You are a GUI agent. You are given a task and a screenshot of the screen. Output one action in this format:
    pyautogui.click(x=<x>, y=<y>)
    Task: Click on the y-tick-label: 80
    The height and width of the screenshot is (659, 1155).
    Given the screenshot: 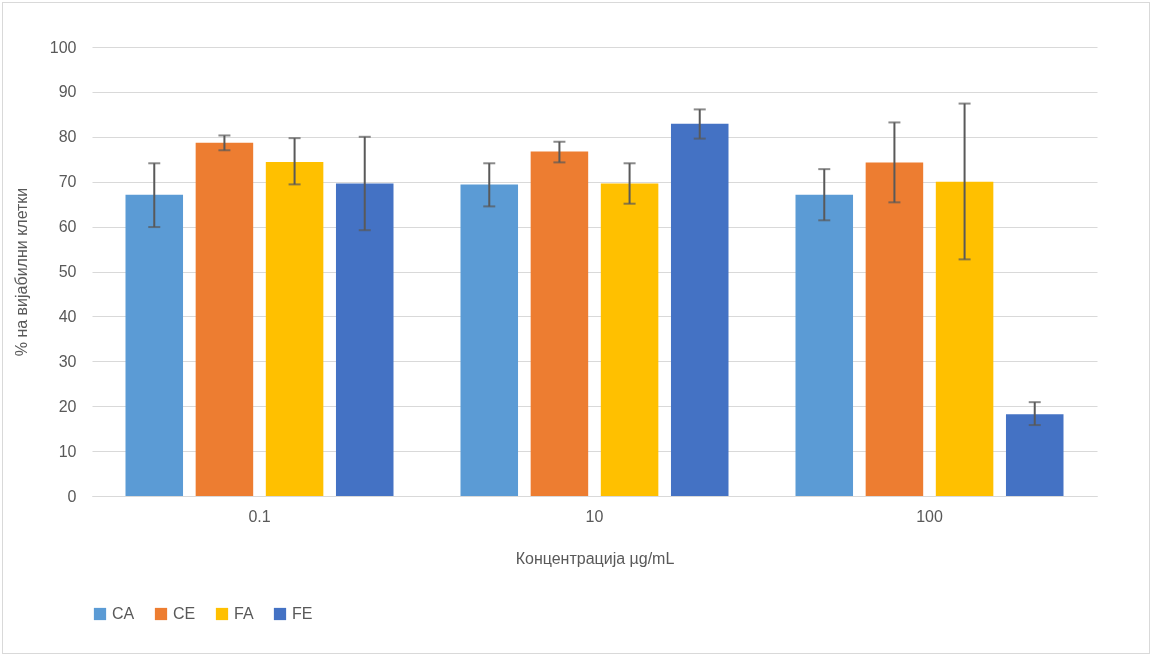 What is the action you would take?
    pyautogui.click(x=67, y=137)
    